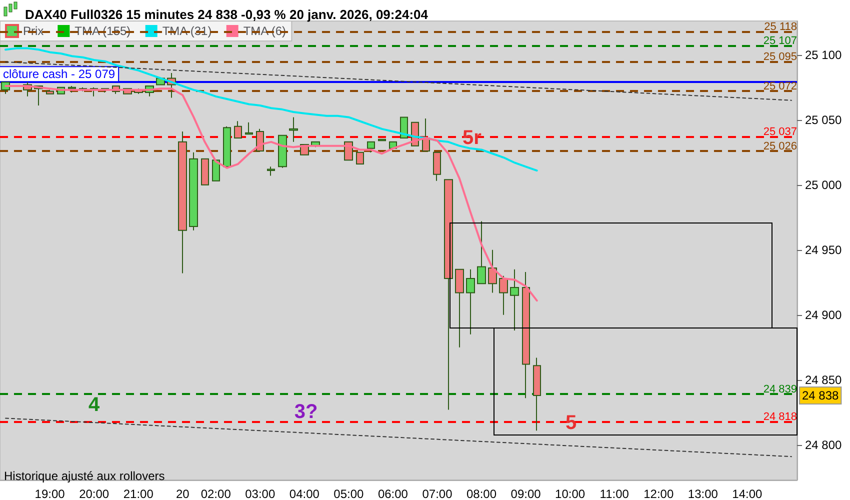  What do you see at coordinates (437, 493) in the screenshot?
I see `x-tick-label: 07:00` at bounding box center [437, 493].